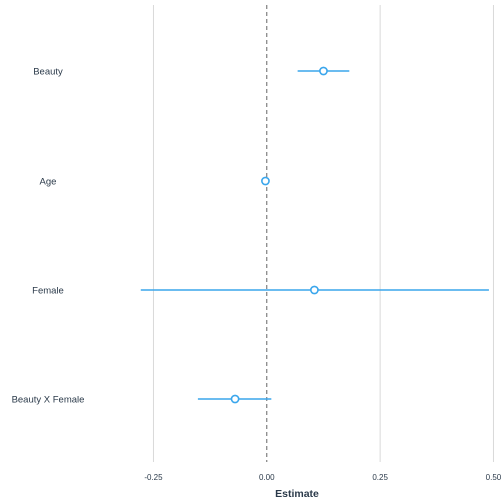 This screenshot has height=504, width=504. I want to click on y-label-beauty: Beauty, so click(48, 72).